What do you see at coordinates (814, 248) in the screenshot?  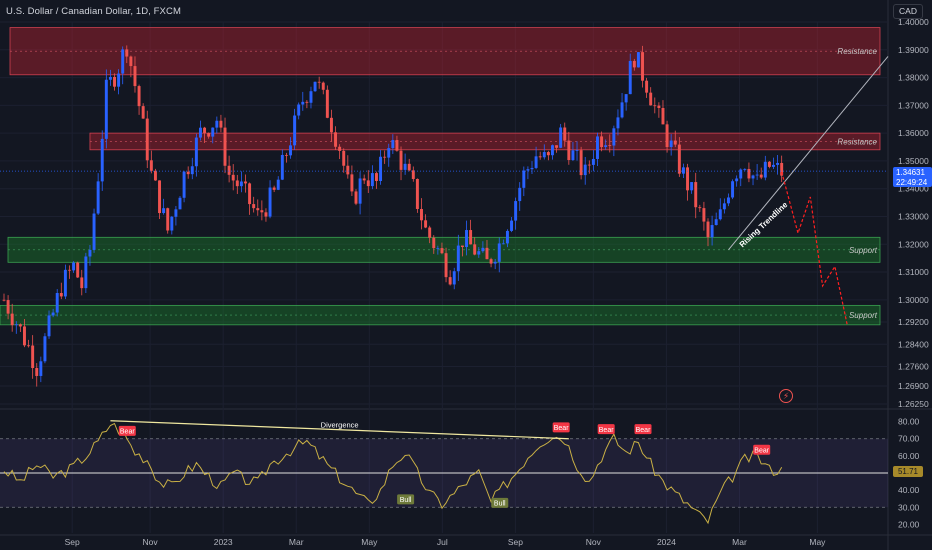 I see `projection-path` at bounding box center [814, 248].